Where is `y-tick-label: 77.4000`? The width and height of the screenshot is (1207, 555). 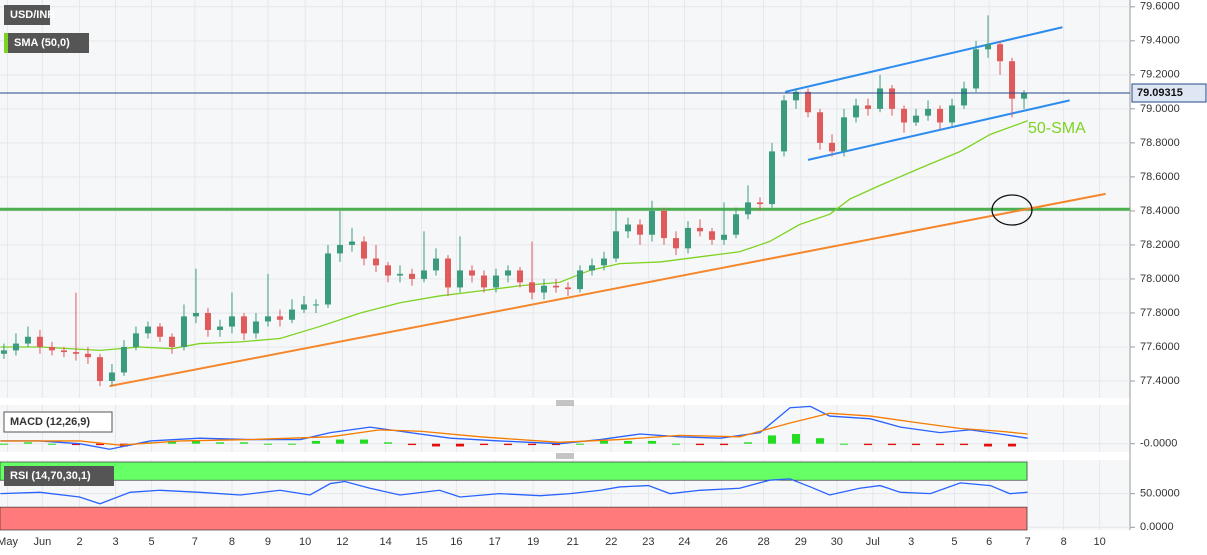 y-tick-label: 77.4000 is located at coordinates (1160, 381).